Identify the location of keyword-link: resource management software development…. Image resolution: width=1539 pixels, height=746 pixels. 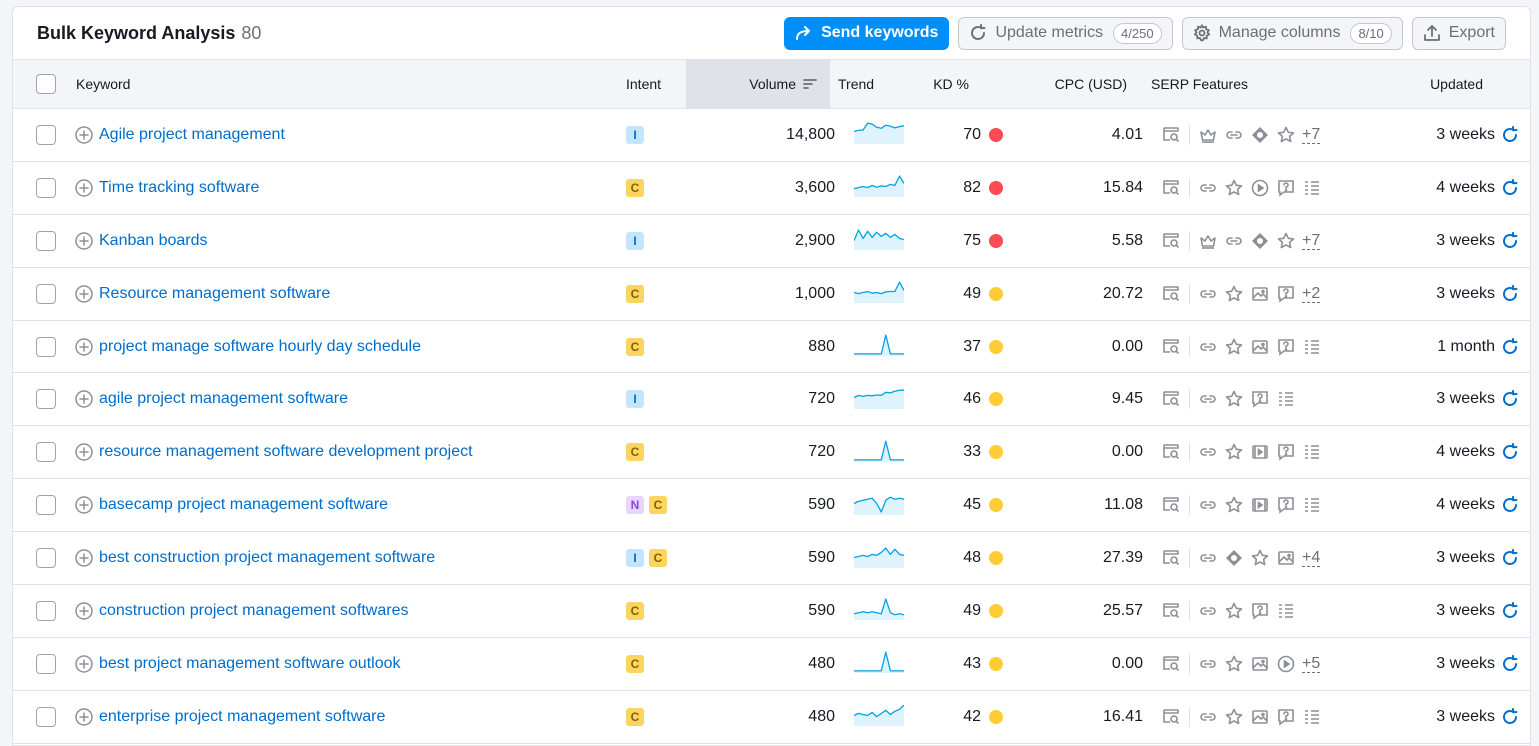
(286, 452).